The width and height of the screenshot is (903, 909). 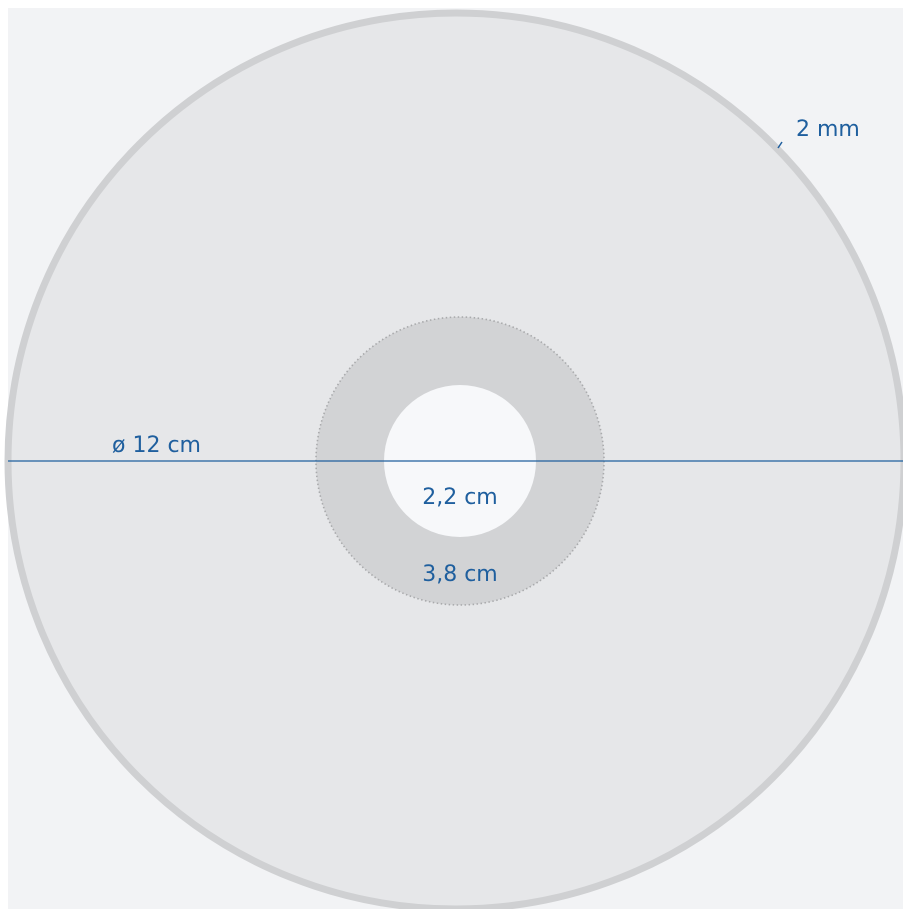 I want to click on rim-thickness-label: 2 mm, so click(x=828, y=129).